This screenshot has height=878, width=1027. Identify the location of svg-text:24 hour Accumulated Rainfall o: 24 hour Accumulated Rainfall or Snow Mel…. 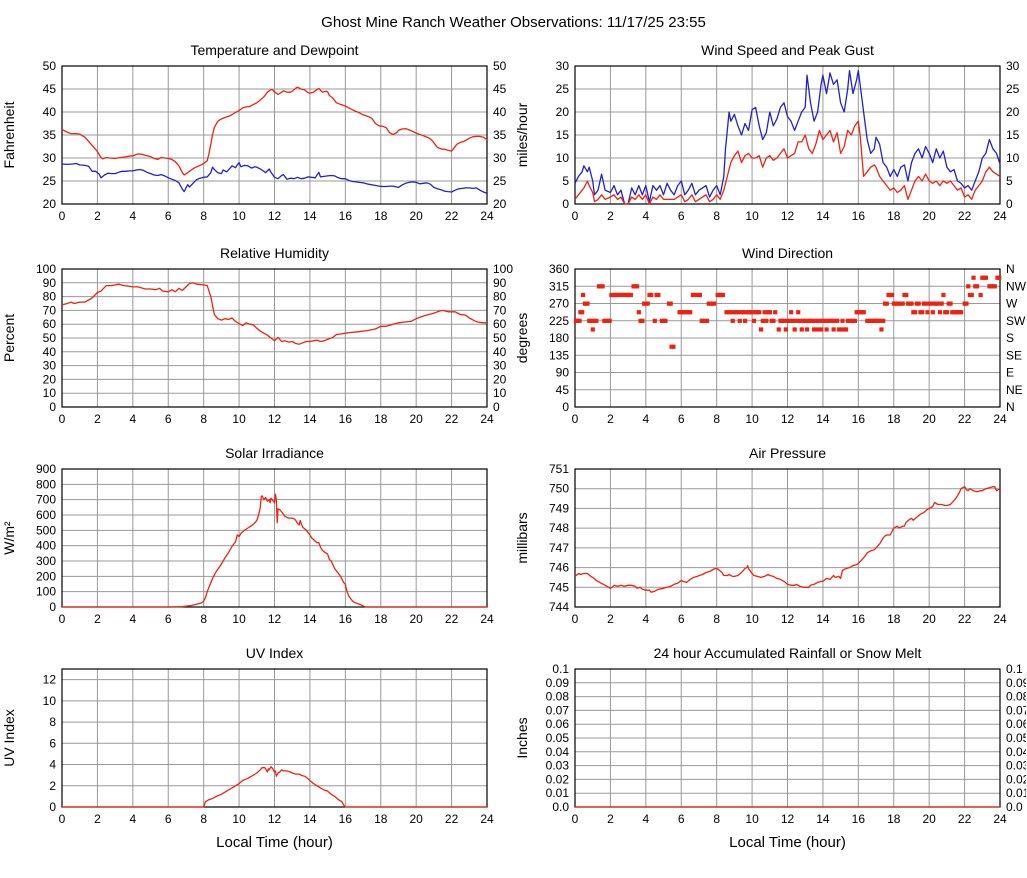
(788, 653).